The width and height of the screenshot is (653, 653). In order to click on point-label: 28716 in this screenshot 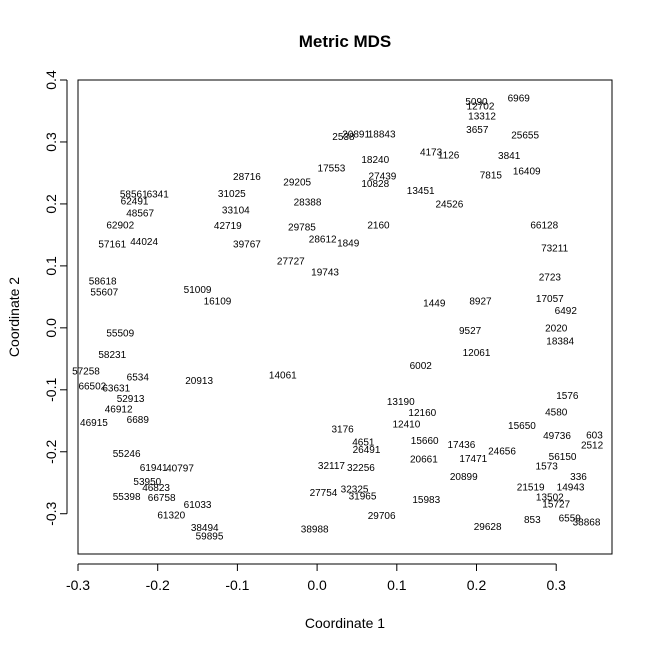, I will do `click(247, 177)`.